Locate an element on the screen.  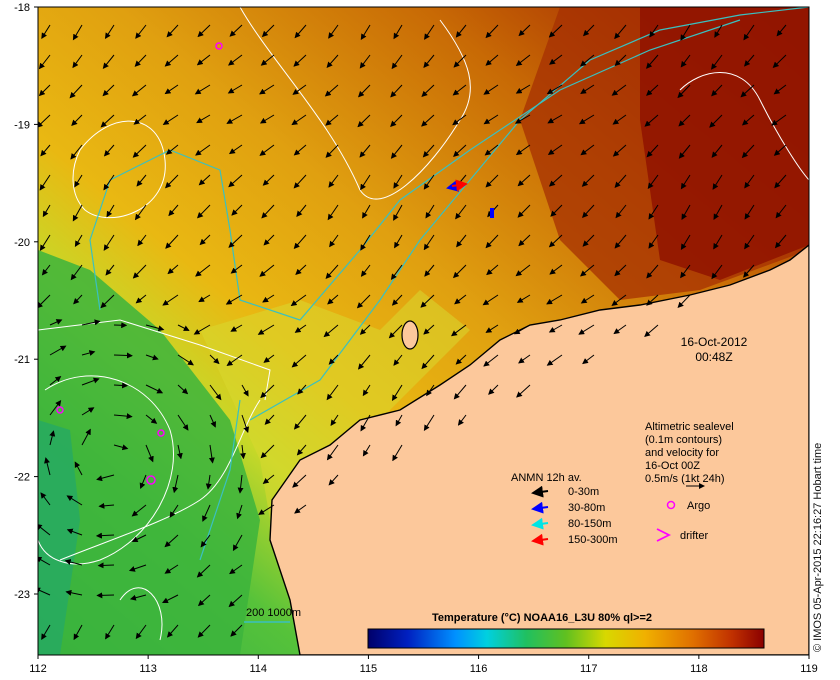
x-axis: 112 113 114 115 116 117 118 119 is located at coordinates (423, 665).